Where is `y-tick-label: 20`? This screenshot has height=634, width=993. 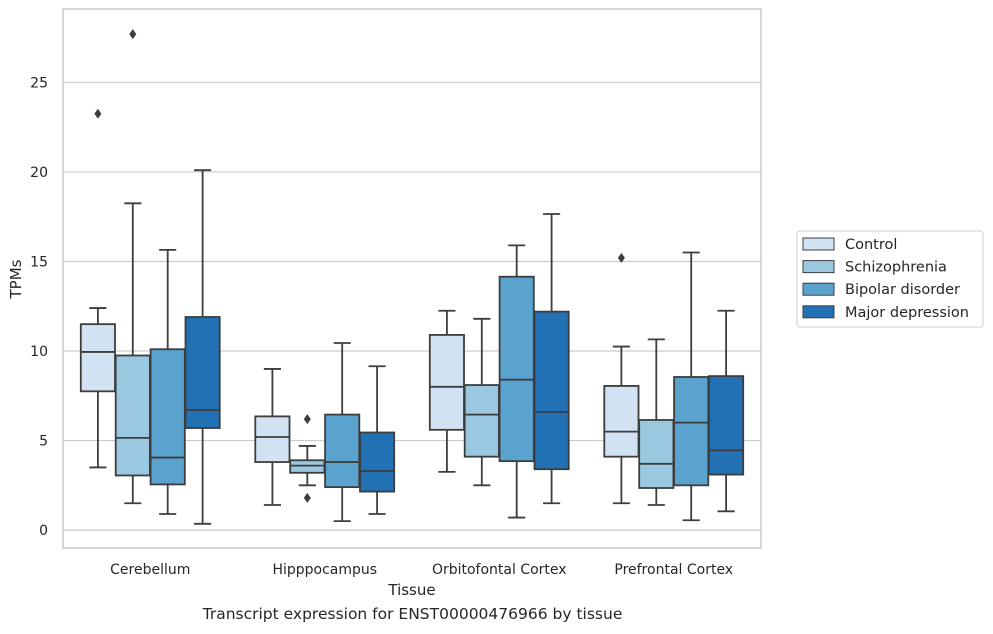
y-tick-label: 20 is located at coordinates (39, 173).